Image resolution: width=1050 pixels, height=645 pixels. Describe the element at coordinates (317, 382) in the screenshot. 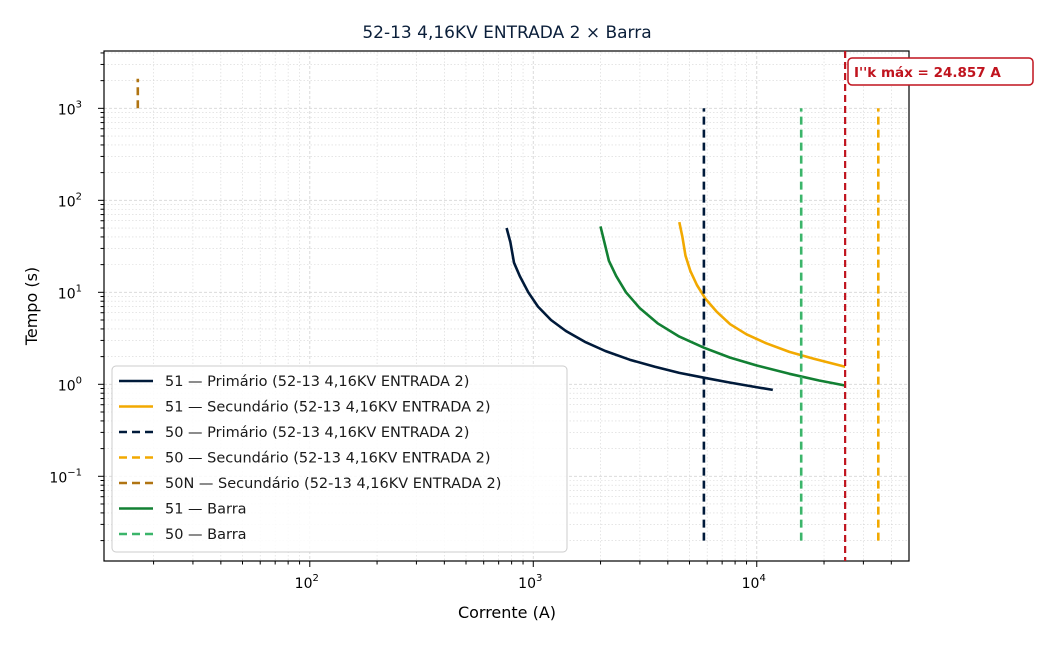

I see `legend-label: 51 — Primário (52-13 4,16KV ENTRADA 2)` at that location.